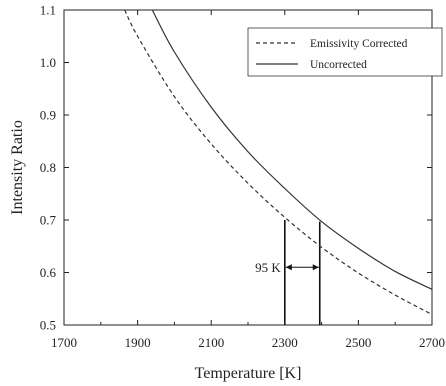 The width and height of the screenshot is (446, 386). Describe the element at coordinates (138, 342) in the screenshot. I see `x-tick-label: 1900` at that location.